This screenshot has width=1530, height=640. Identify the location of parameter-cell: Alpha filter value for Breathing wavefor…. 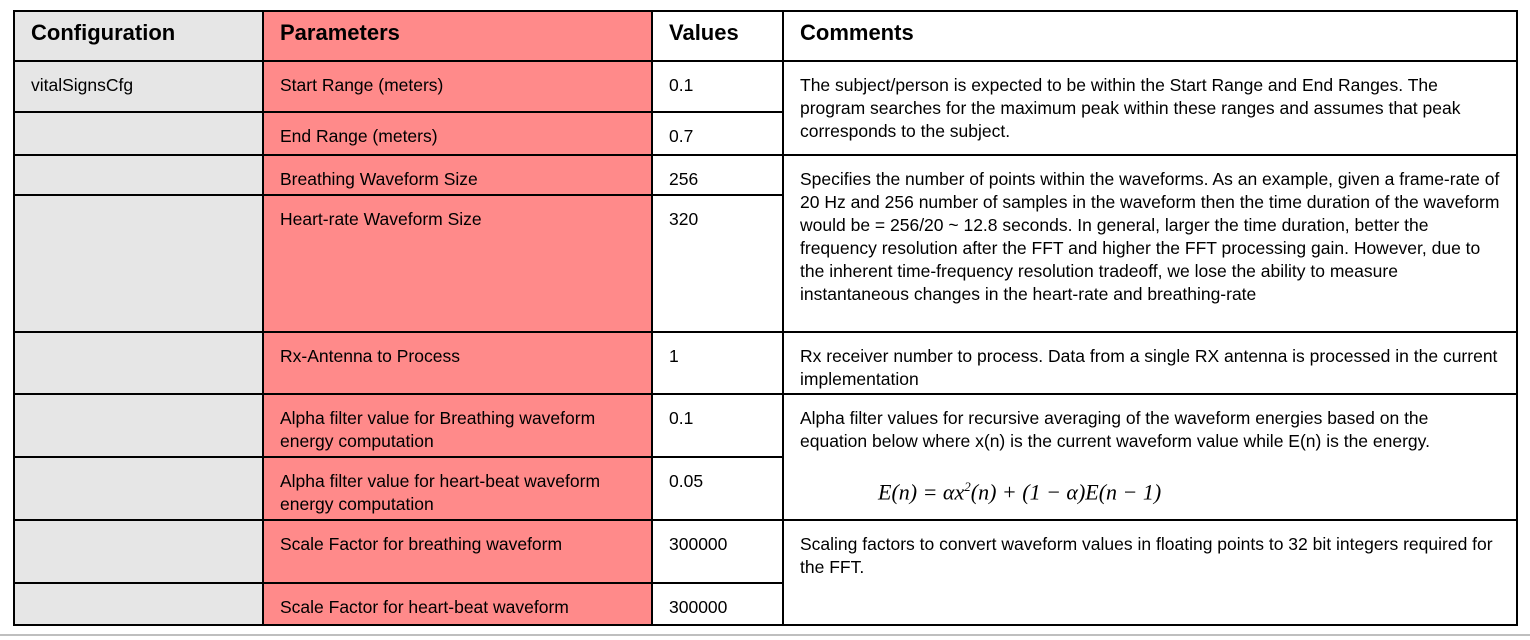
(457, 425).